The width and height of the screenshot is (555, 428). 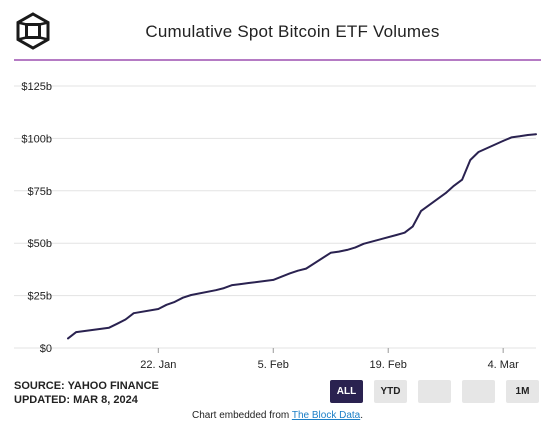 What do you see at coordinates (326, 415) in the screenshot?
I see `the-block-data-link: The Block Data` at bounding box center [326, 415].